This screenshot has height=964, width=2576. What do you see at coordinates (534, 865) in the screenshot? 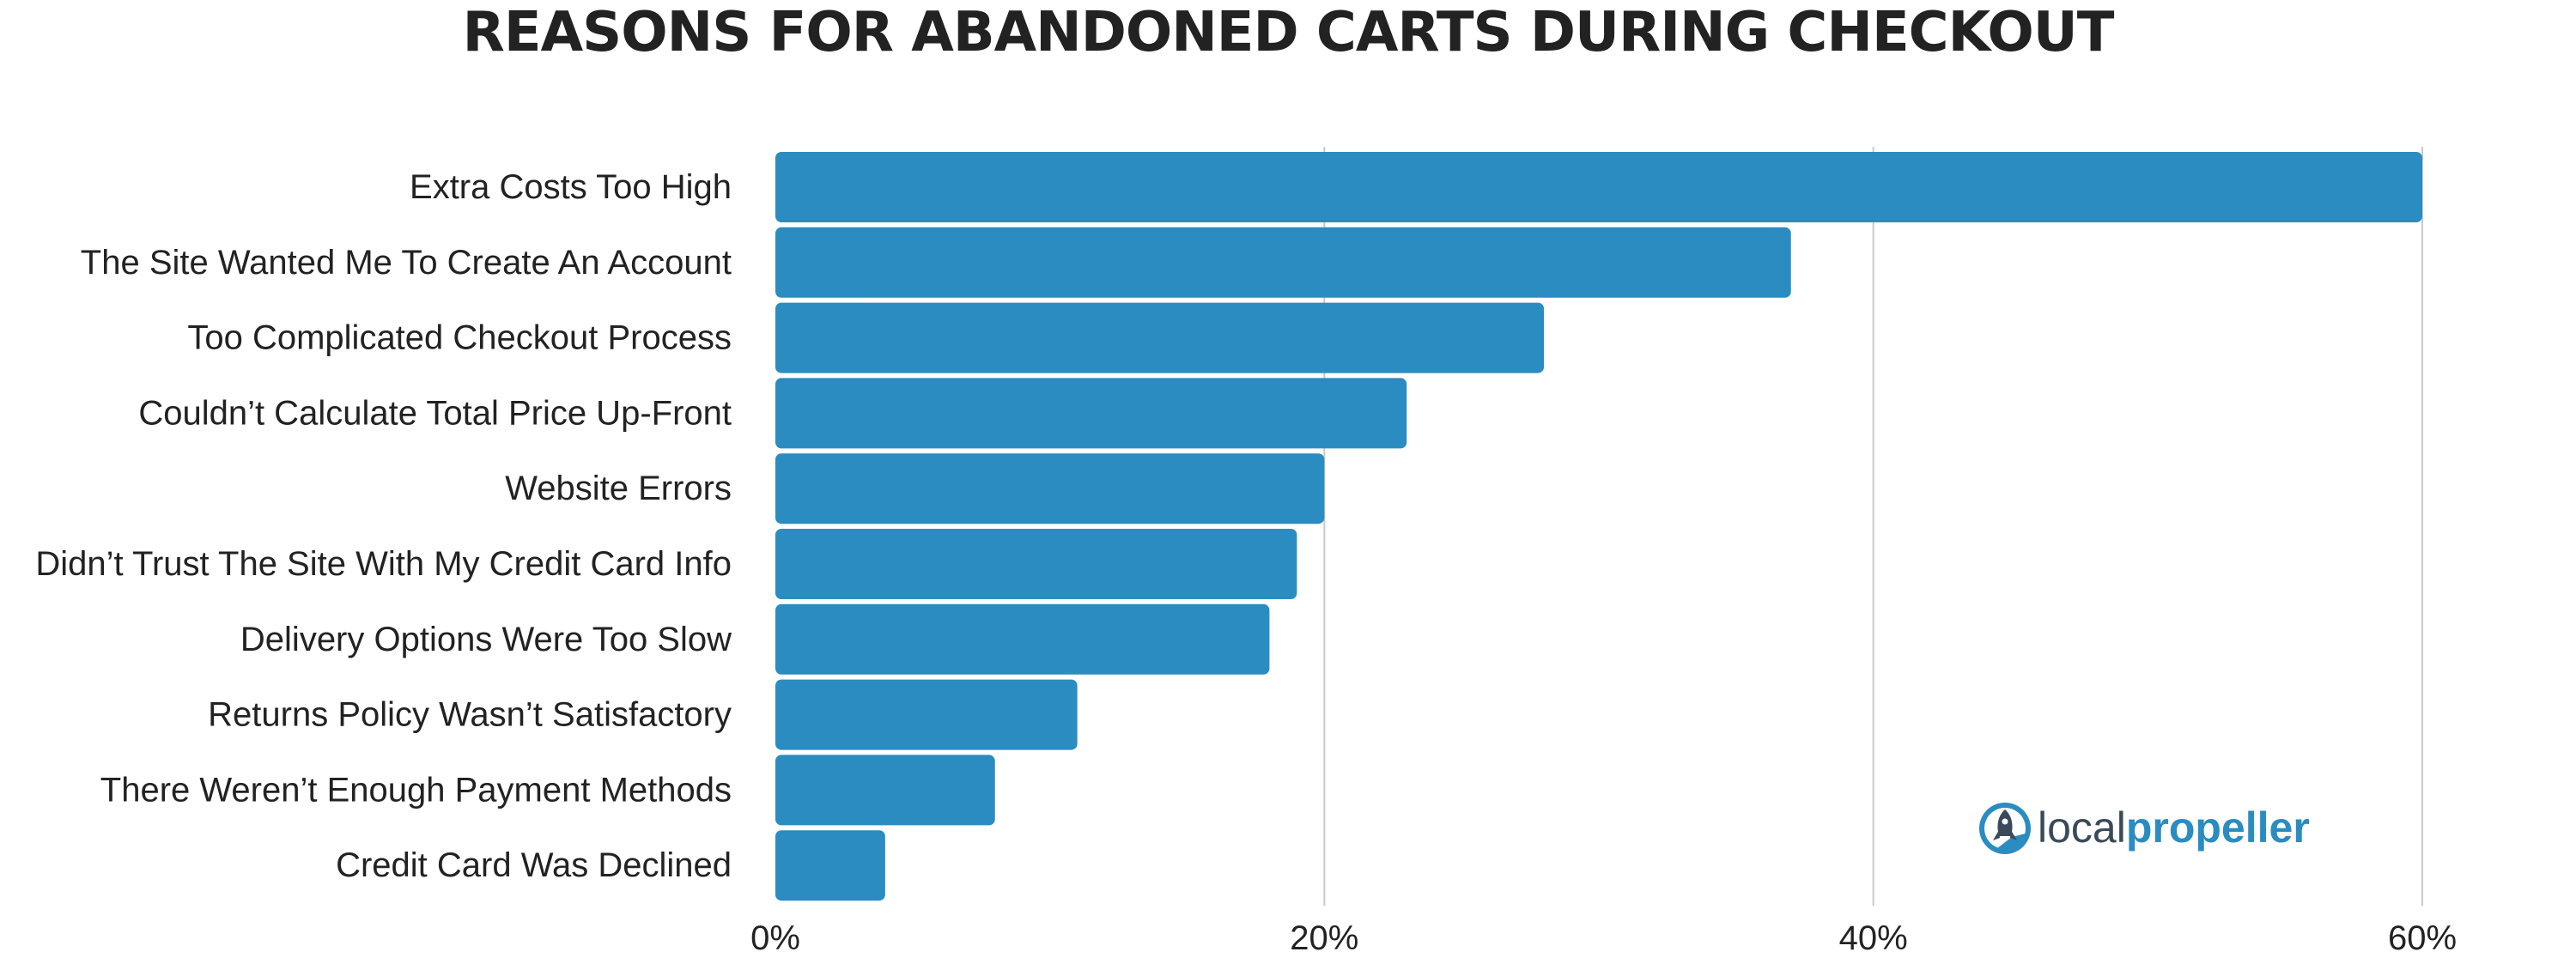
I see `category-label: Credit Card Was Declined` at bounding box center [534, 865].